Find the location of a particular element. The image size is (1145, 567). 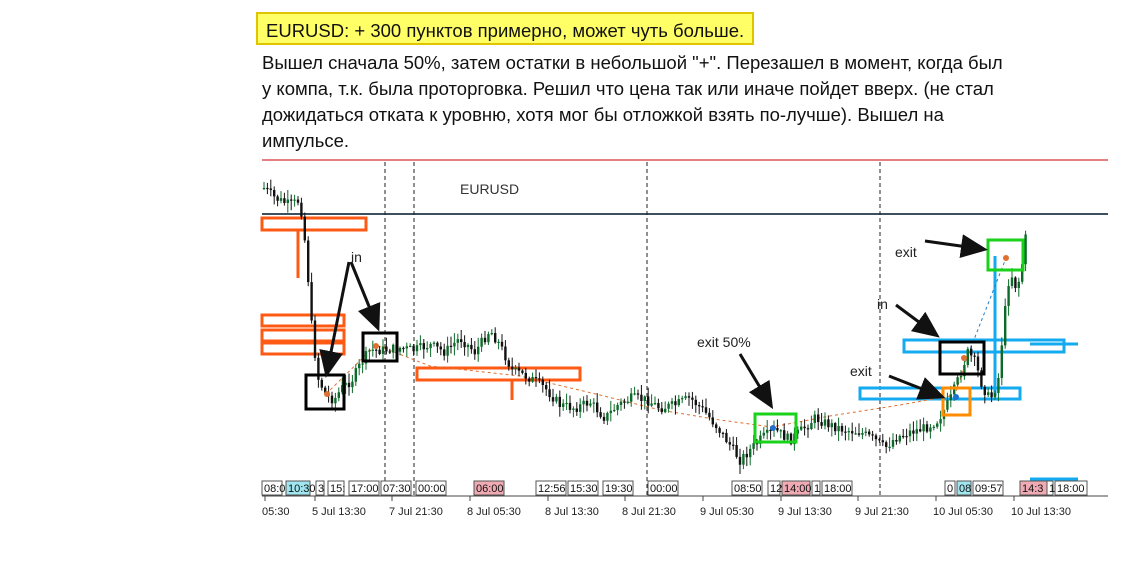

partial-exit-box is located at coordinates (775, 428).